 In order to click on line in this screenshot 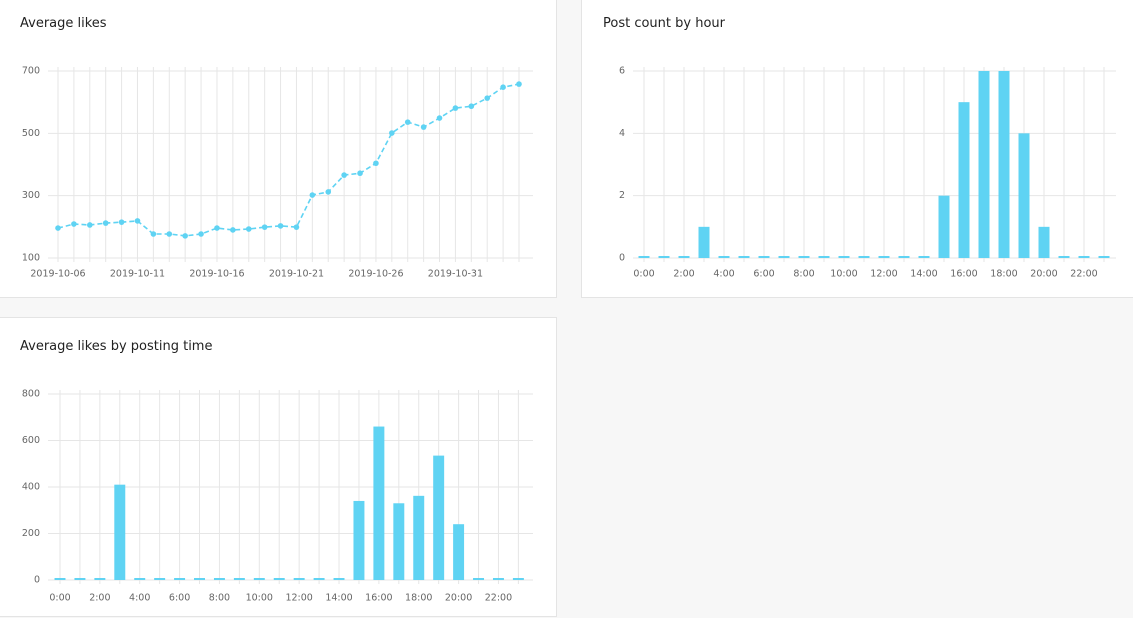, I will do `click(288, 160)`.